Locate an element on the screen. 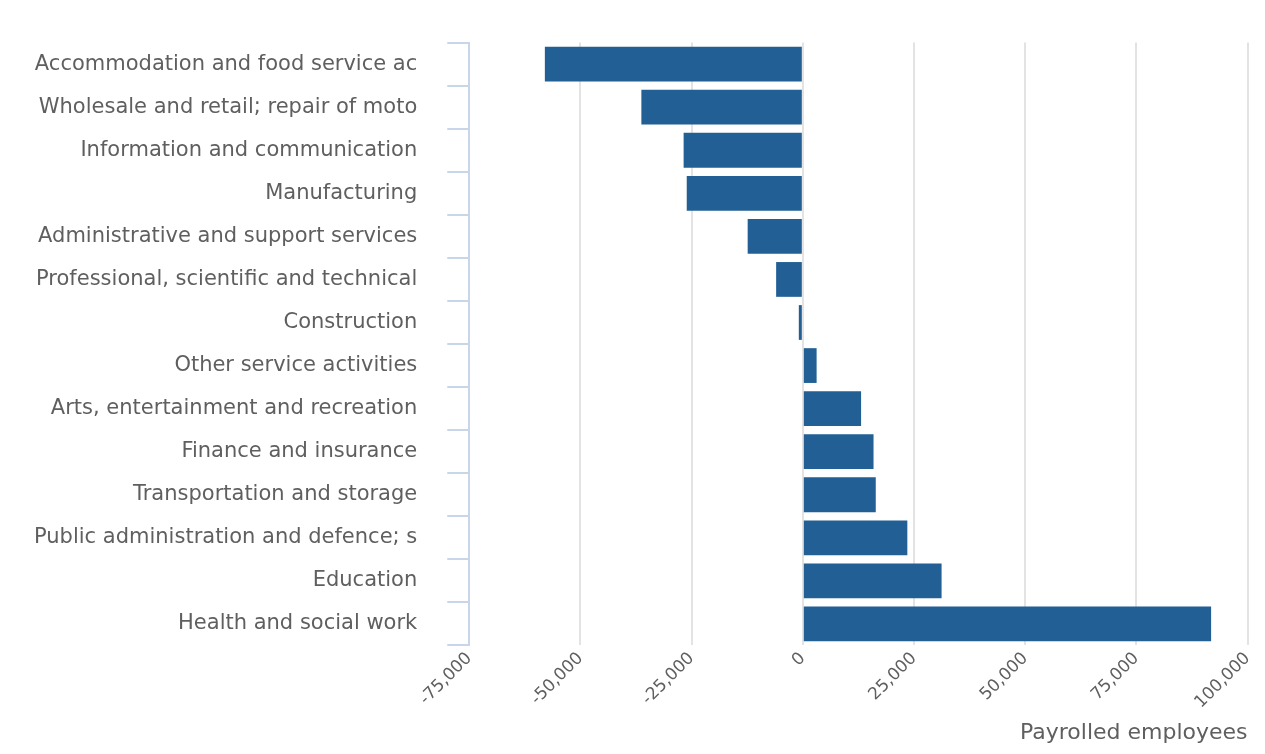 This screenshot has width=1265, height=754. y-tick-label: Information and communication is located at coordinates (249, 148).